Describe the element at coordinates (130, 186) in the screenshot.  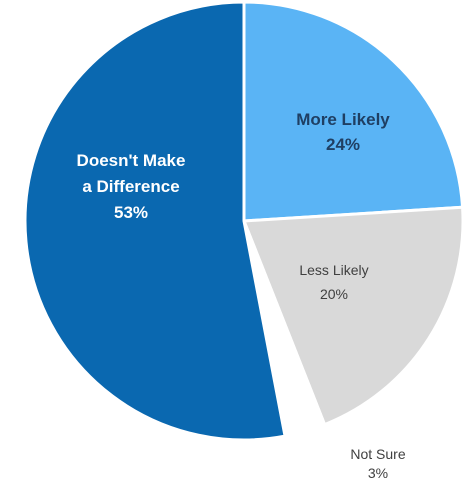
I see `slice-label-doesnt-make-difference-line2: a Difference` at that location.